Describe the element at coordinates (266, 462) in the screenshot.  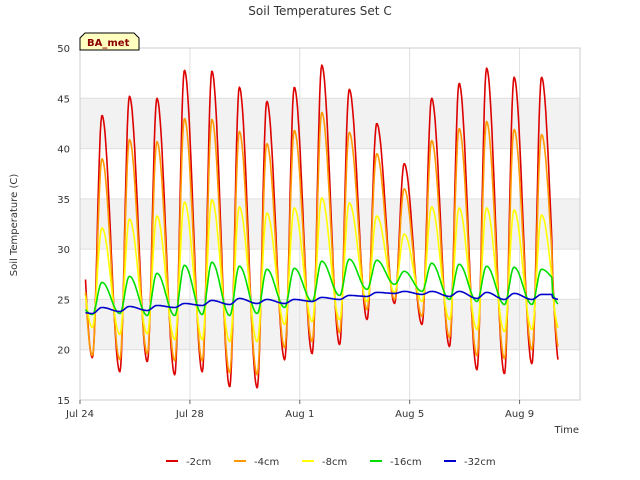
I see `legend-label: -4cm` at that location.